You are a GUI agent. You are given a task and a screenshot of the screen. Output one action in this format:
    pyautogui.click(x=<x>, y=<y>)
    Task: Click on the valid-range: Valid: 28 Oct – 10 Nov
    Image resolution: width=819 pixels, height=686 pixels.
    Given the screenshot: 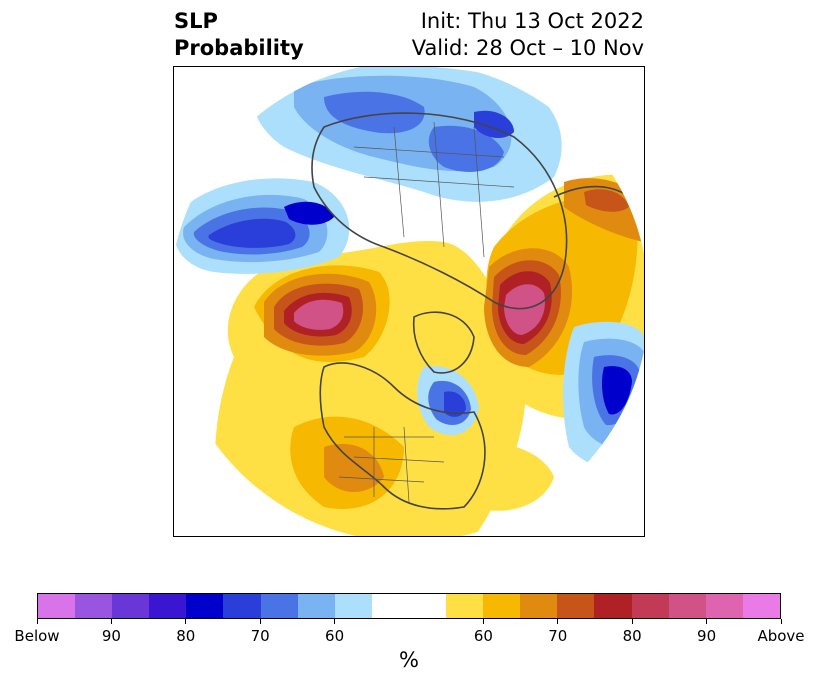 What is the action you would take?
    pyautogui.click(x=527, y=48)
    